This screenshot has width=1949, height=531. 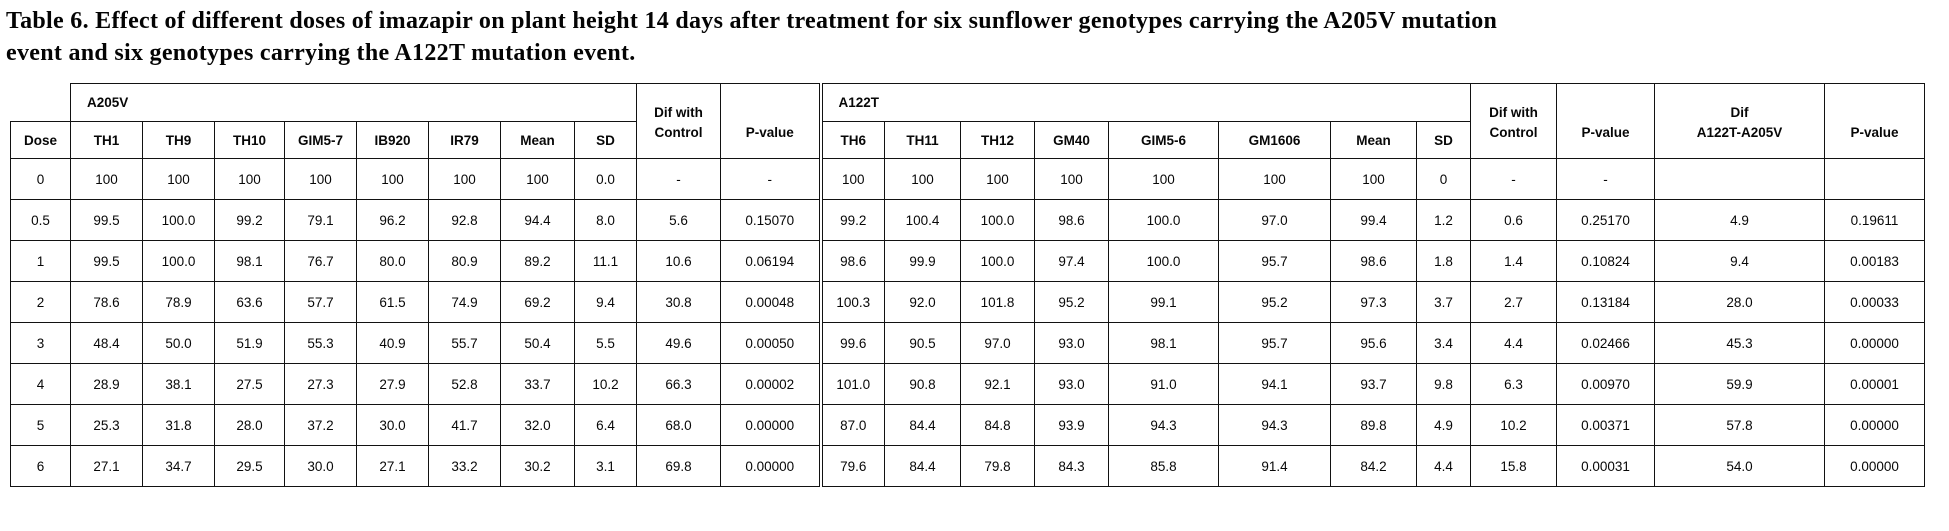 I want to click on data-cell: 0.00183, so click(x=1874, y=261).